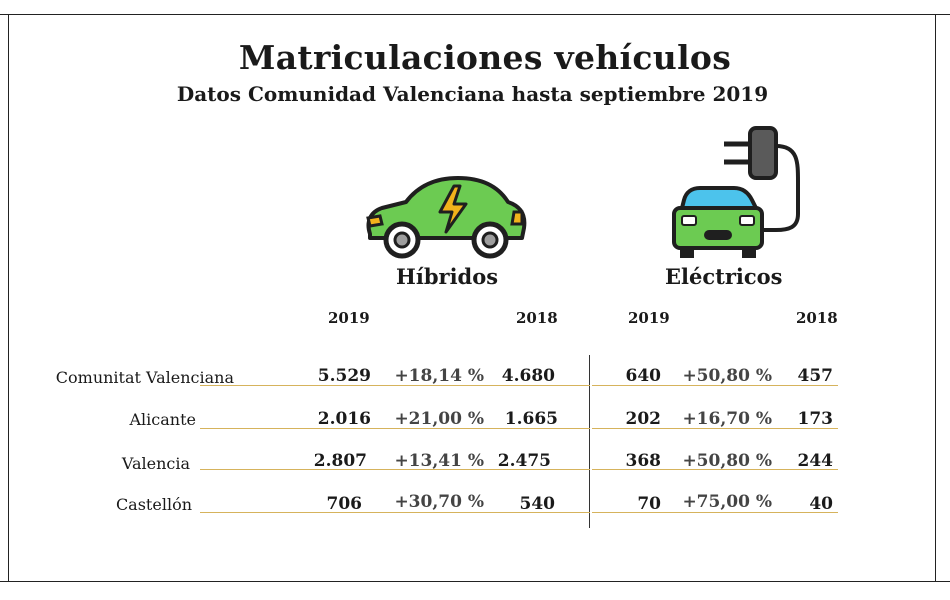 The image size is (950, 600). I want to click on electric-car-plug-icon, so click(736, 192).